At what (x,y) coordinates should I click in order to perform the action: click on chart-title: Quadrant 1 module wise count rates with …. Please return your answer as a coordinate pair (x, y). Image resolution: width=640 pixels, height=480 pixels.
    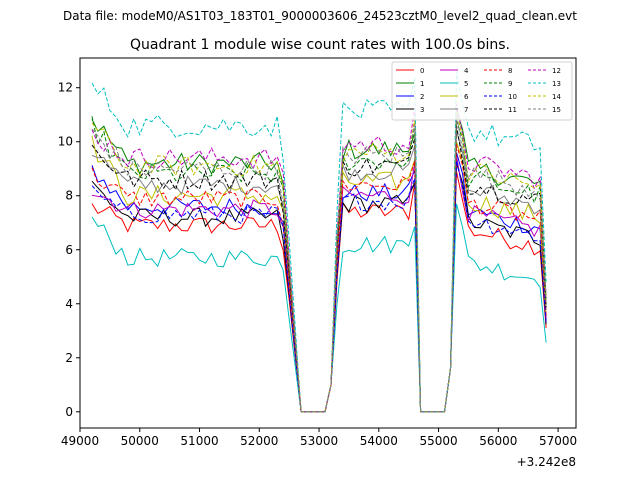
    Looking at the image, I should click on (320, 45).